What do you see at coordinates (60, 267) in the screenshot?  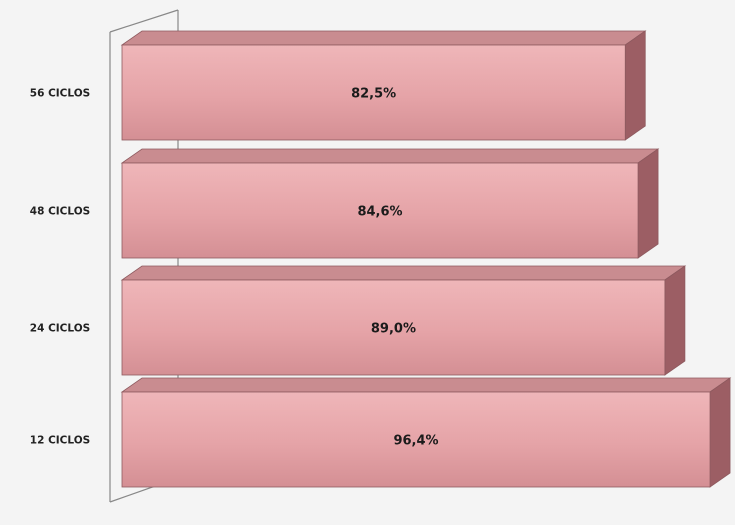 I see `category-labels: 12 CICLOS 24 CICLOS 48 CICLOS 56 CICLOS` at bounding box center [60, 267].